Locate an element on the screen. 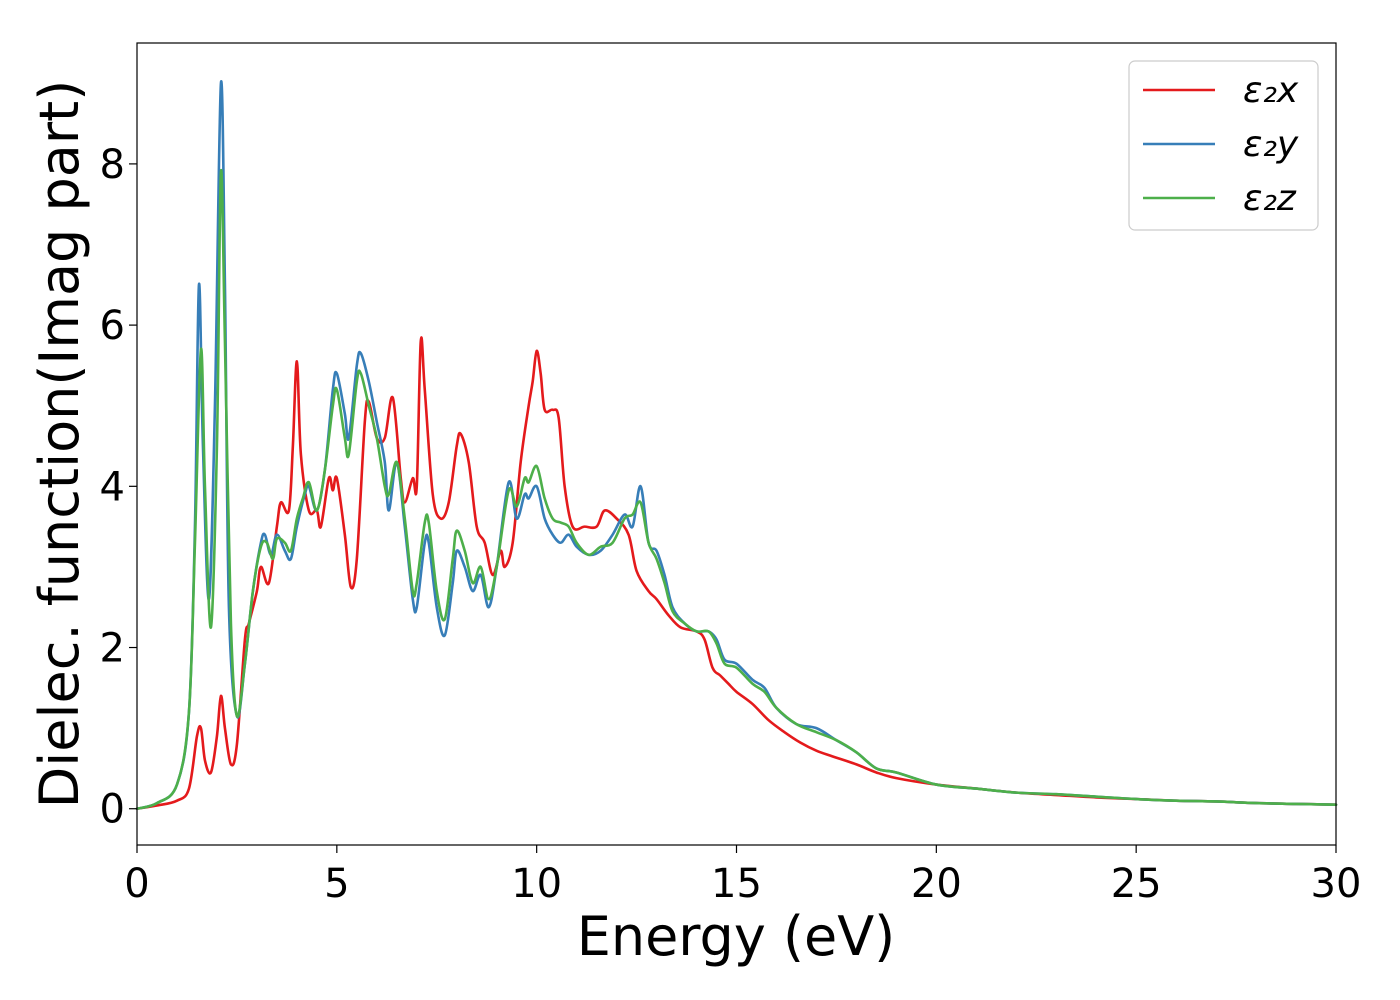 This screenshot has width=1400, height=1000. x-tick-label: 20 is located at coordinates (936, 884).